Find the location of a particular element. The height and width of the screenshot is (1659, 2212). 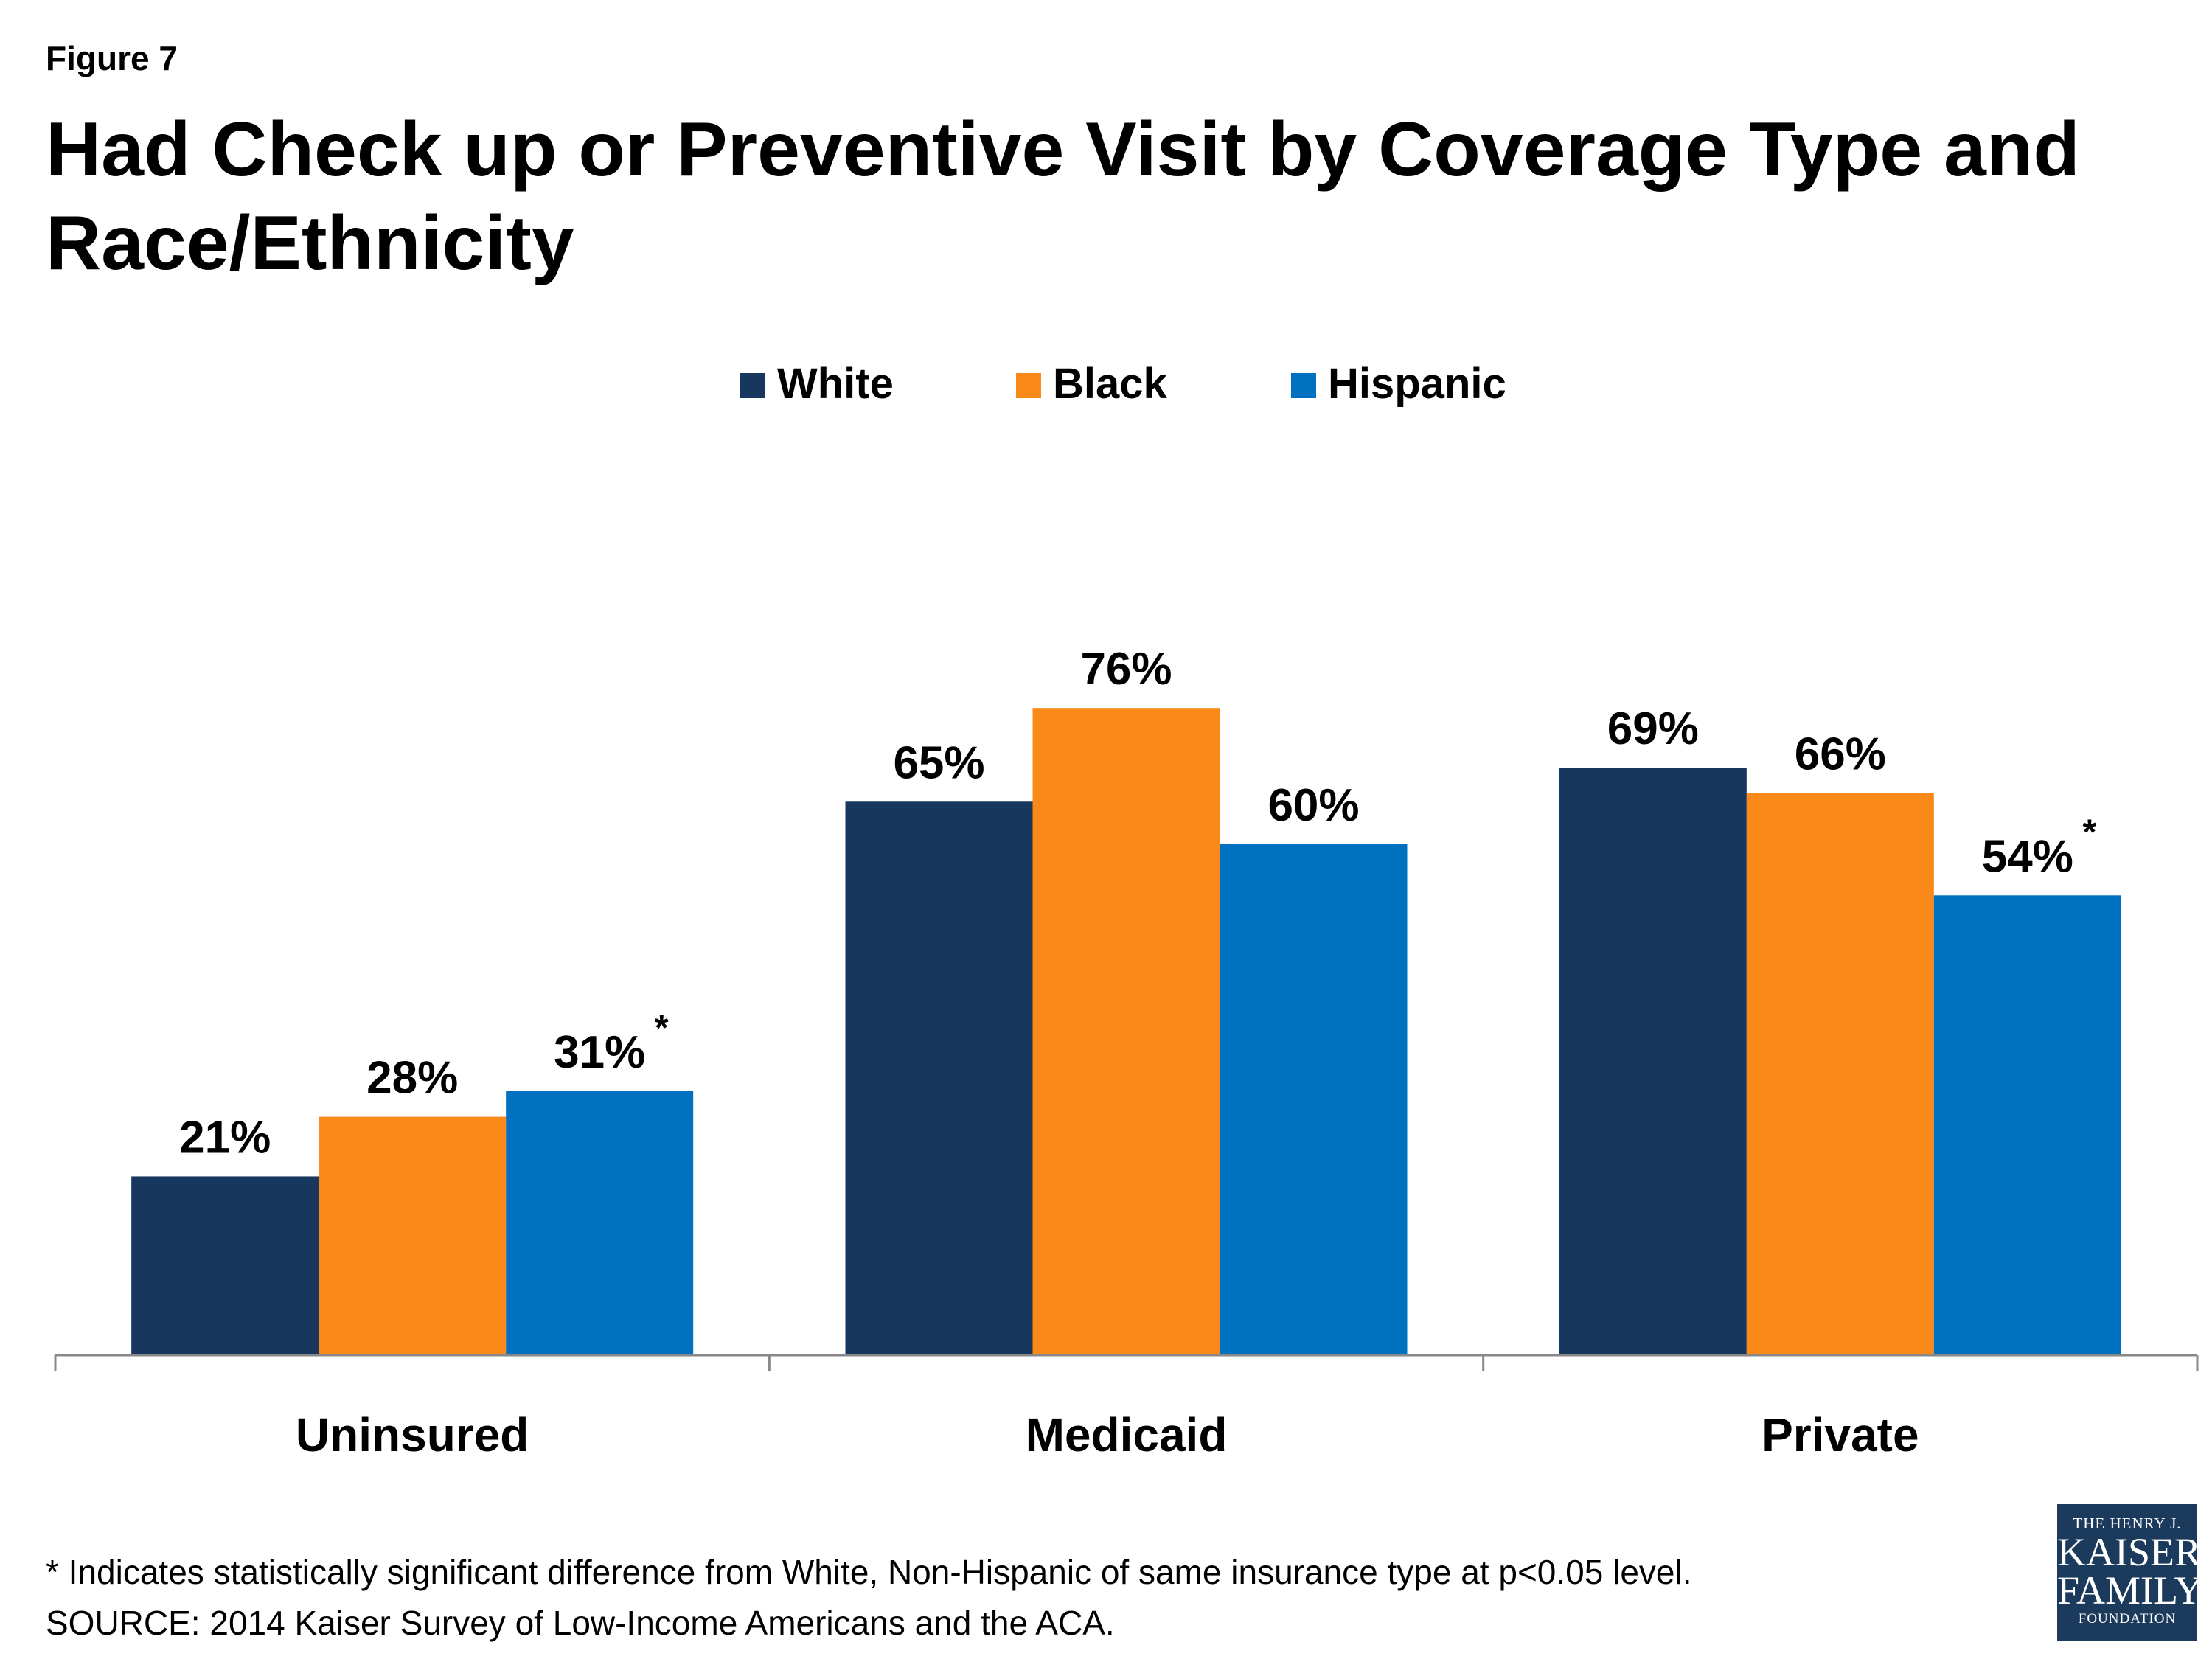

legend-swatch-black is located at coordinates (1028, 385).